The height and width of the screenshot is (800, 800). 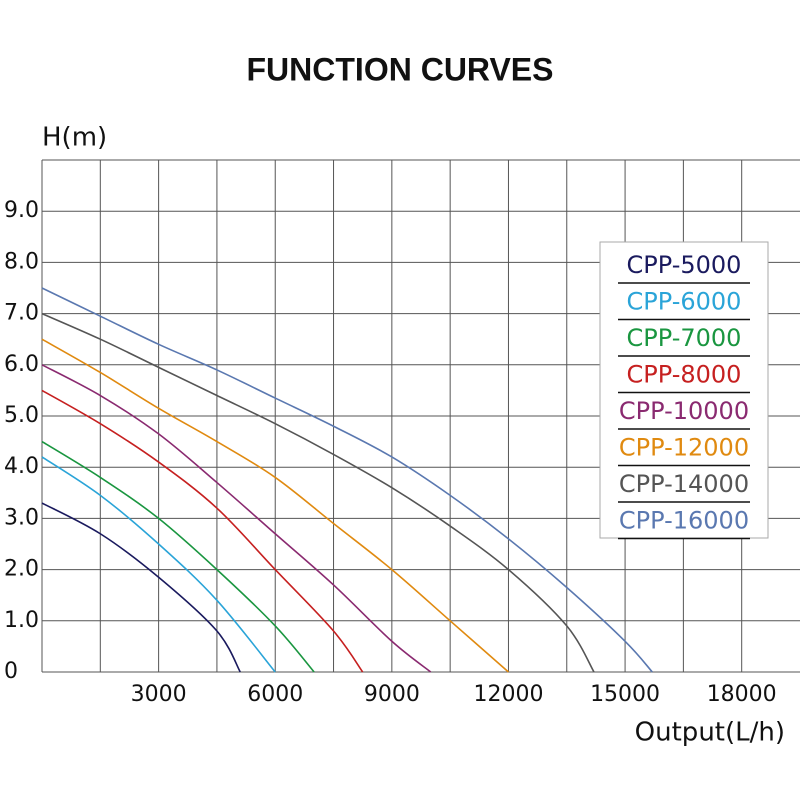 What do you see at coordinates (74, 138) in the screenshot?
I see `y-axis-label: H(m)` at bounding box center [74, 138].